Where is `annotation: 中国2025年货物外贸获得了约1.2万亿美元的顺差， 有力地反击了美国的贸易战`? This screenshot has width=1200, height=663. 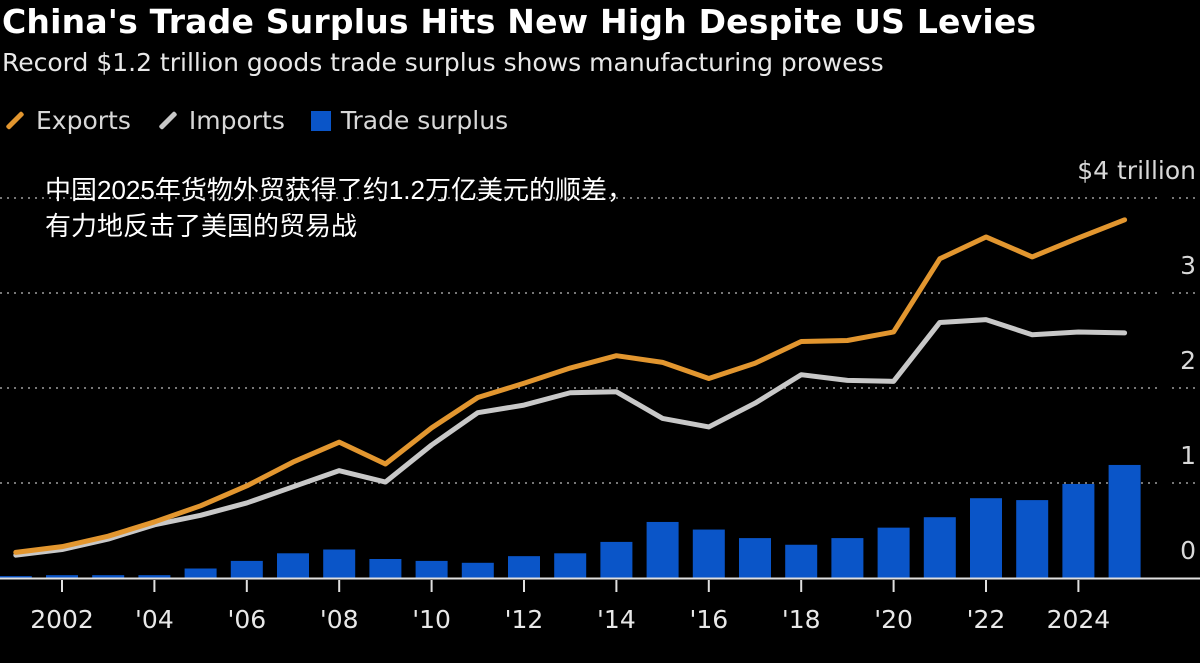 annotation: 中国2025年货物外贸获得了约1.2万亿美元的顺差， 有力地反击了美国的贸易战 is located at coordinates (339, 208).